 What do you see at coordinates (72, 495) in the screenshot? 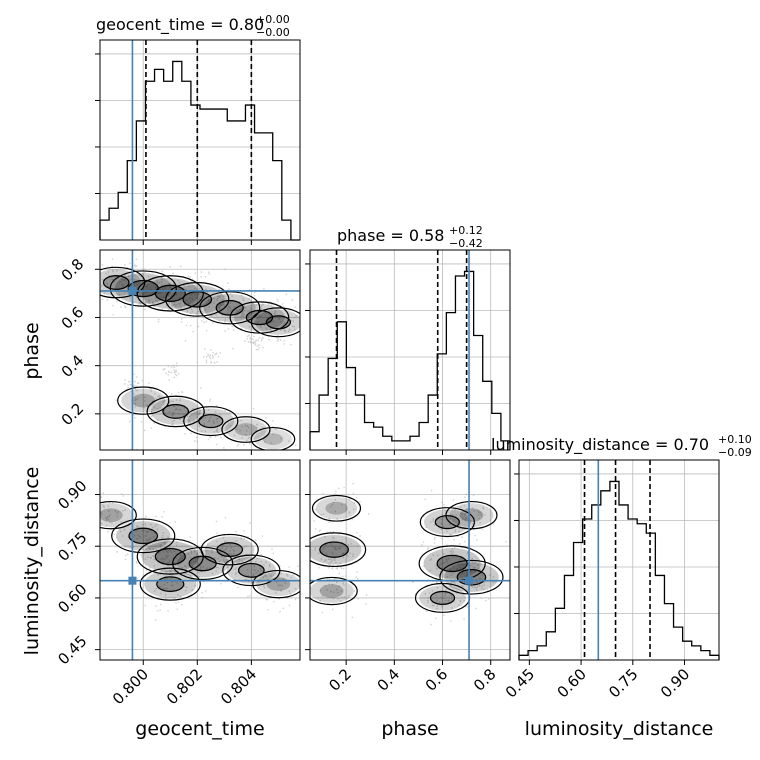
I see `tick-label-y: 0.90` at bounding box center [72, 495].